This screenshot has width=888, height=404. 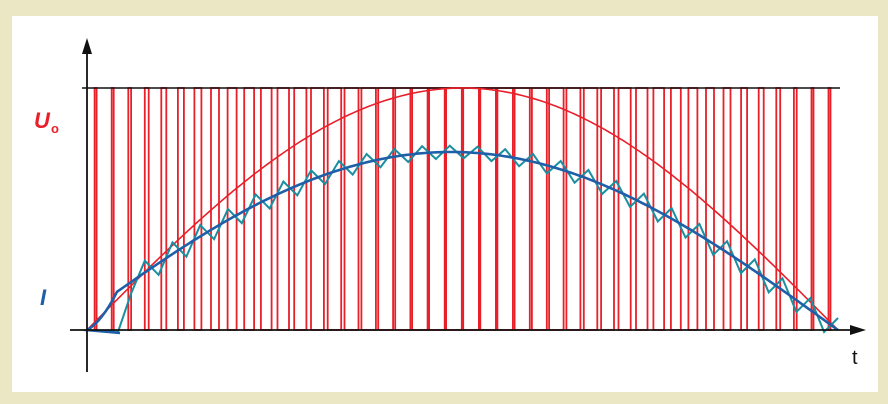 What do you see at coordinates (858, 330) in the screenshot?
I see `x-axis-arrowhead` at bounding box center [858, 330].